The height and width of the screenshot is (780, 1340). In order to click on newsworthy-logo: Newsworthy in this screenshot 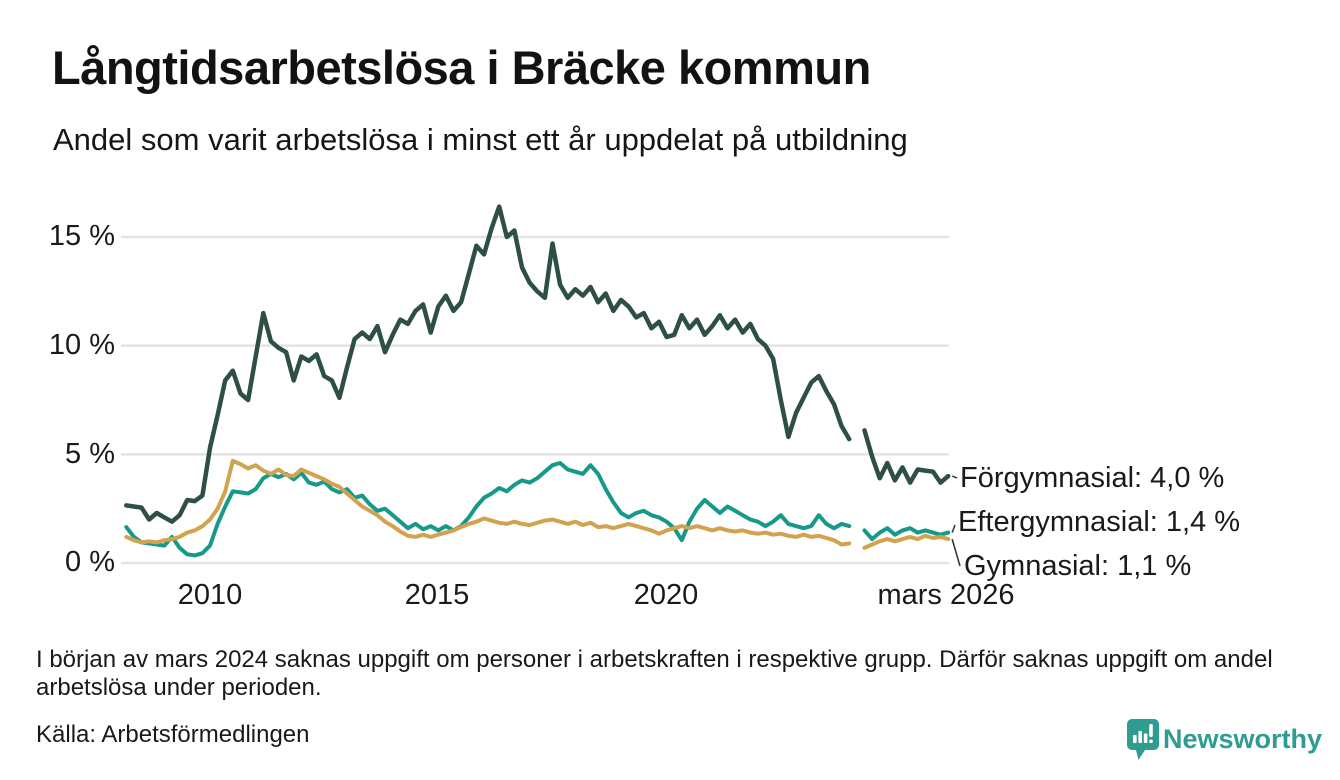, I will do `click(1226, 740)`.